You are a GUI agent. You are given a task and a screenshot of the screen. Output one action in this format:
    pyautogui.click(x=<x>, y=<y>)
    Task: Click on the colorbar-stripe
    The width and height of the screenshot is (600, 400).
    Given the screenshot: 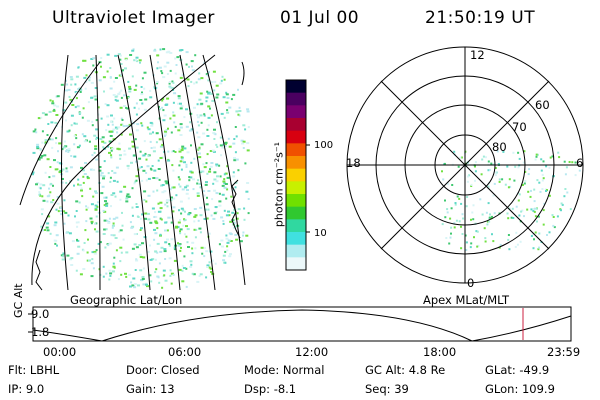 What is the action you would take?
    pyautogui.click(x=296, y=226)
    